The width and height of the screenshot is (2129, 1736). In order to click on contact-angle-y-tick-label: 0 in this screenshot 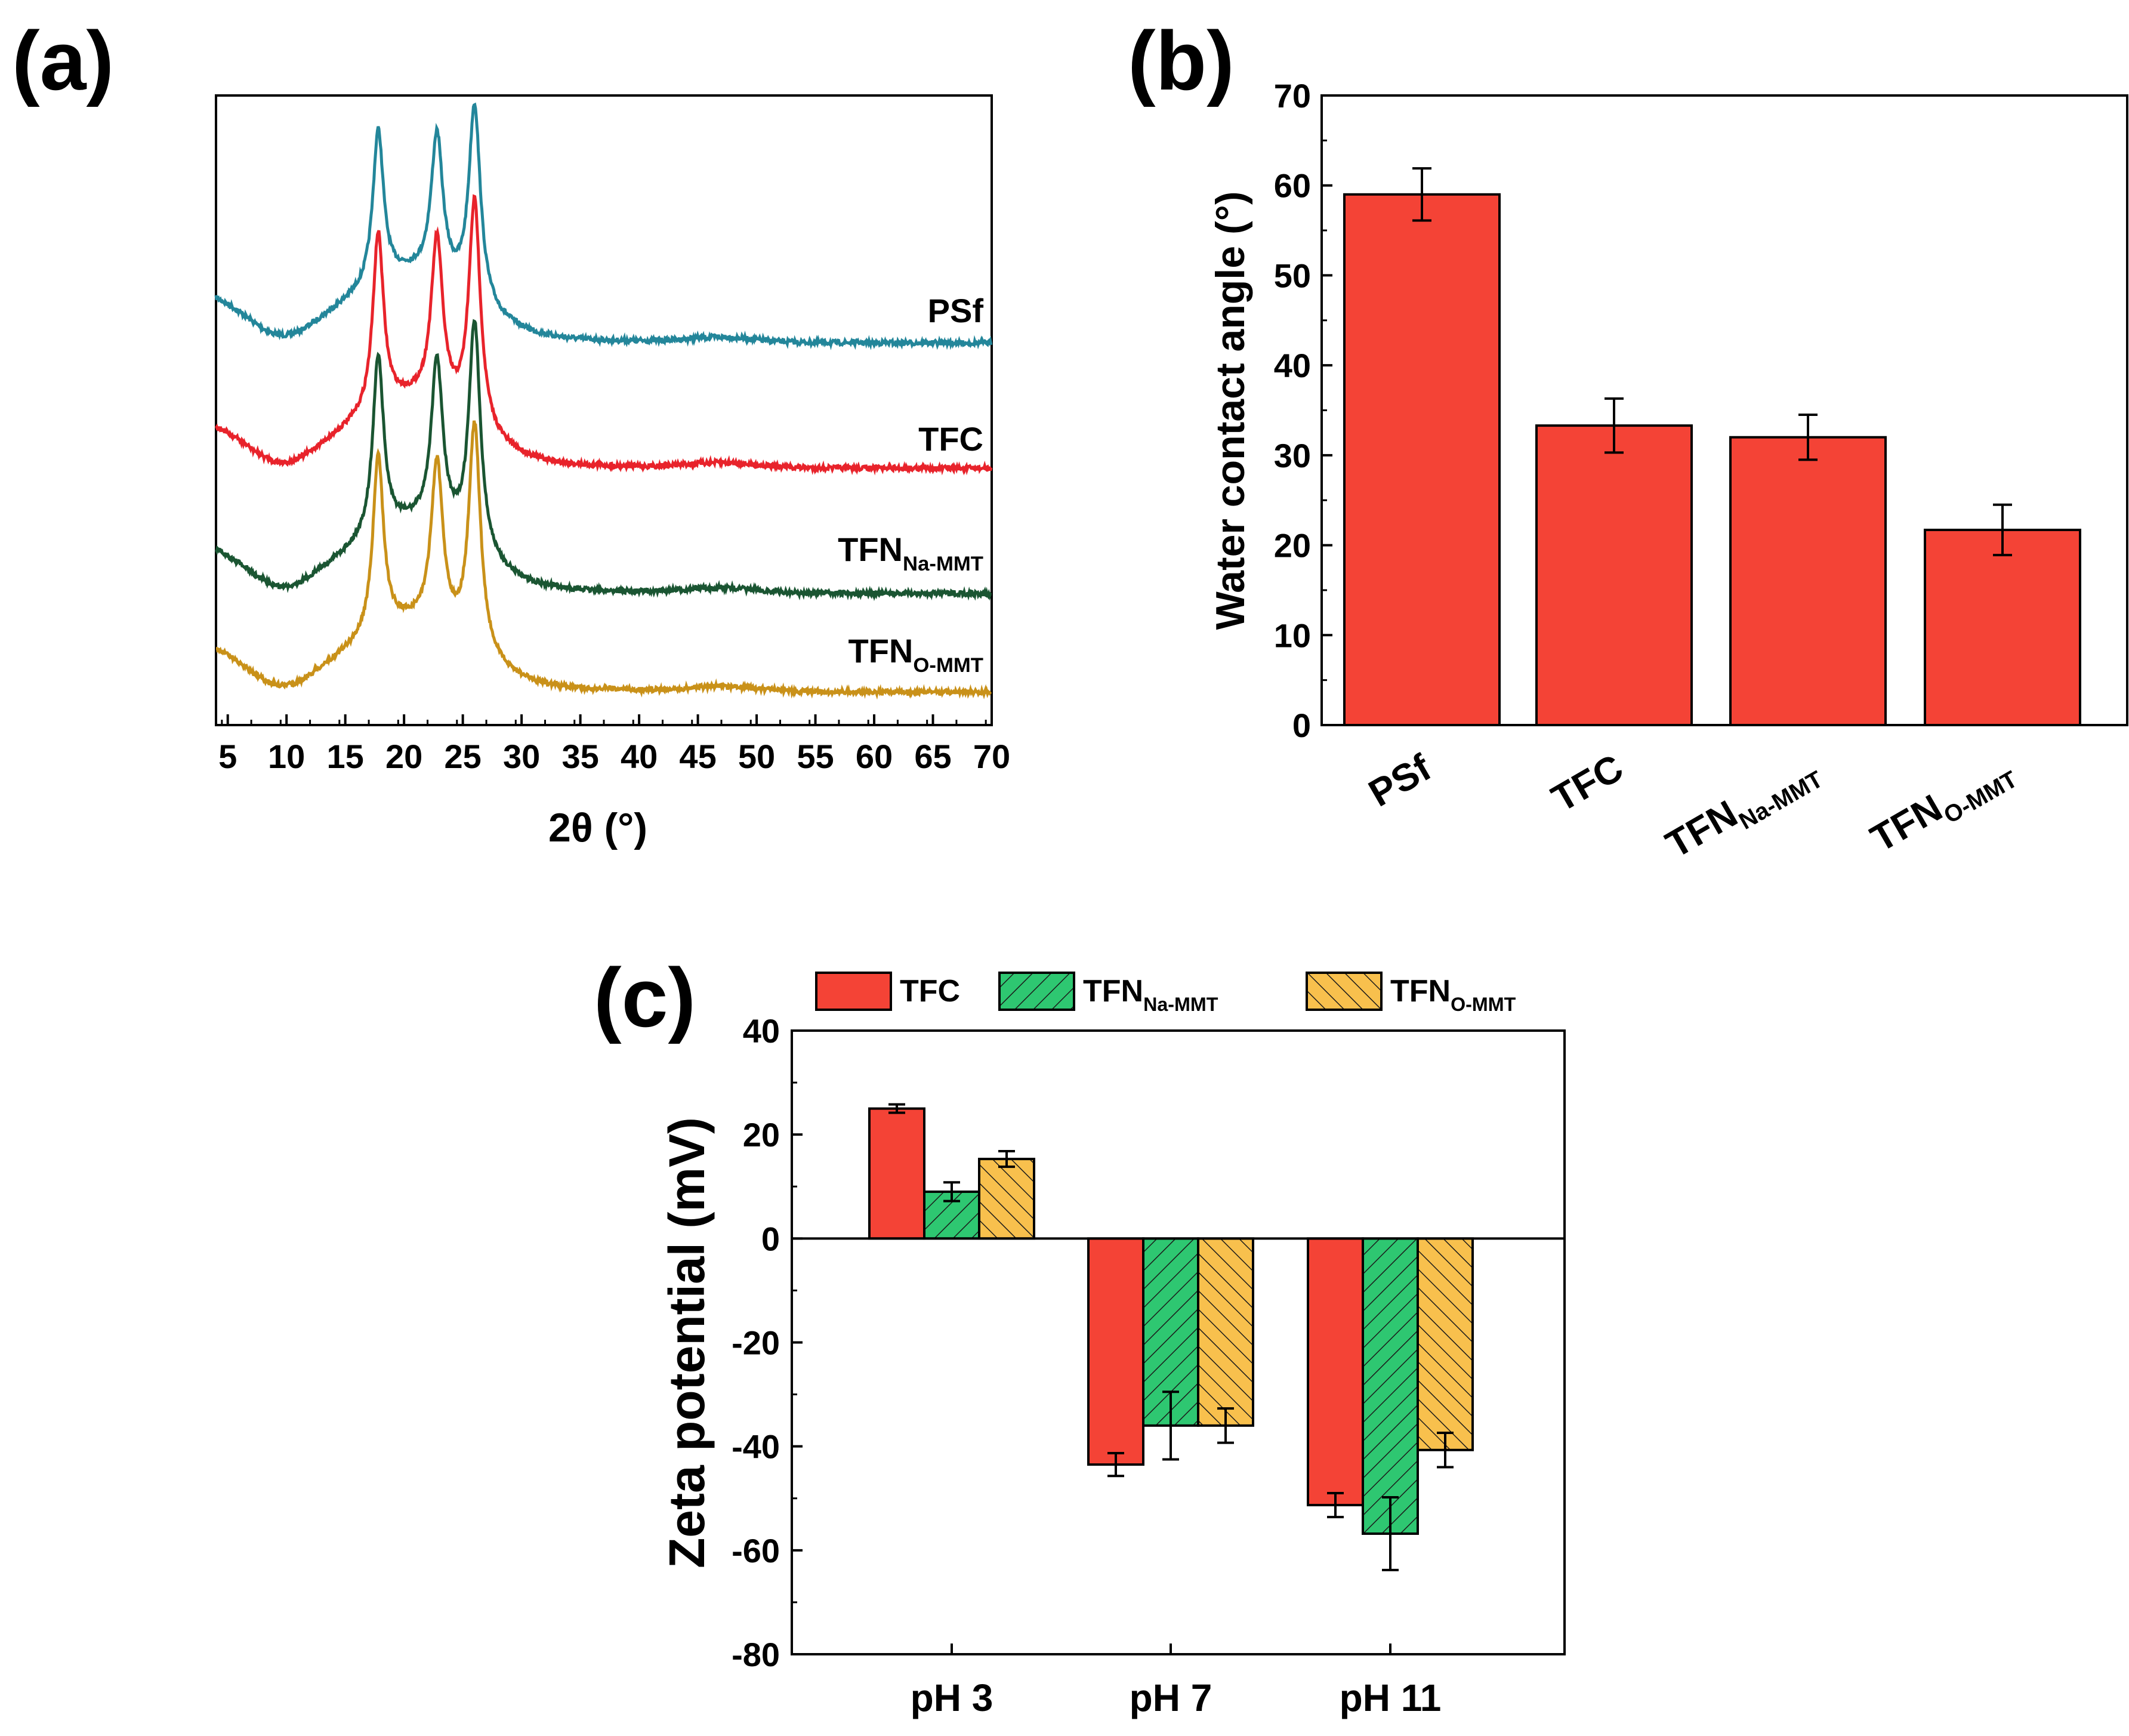, I will do `click(1301, 725)`.